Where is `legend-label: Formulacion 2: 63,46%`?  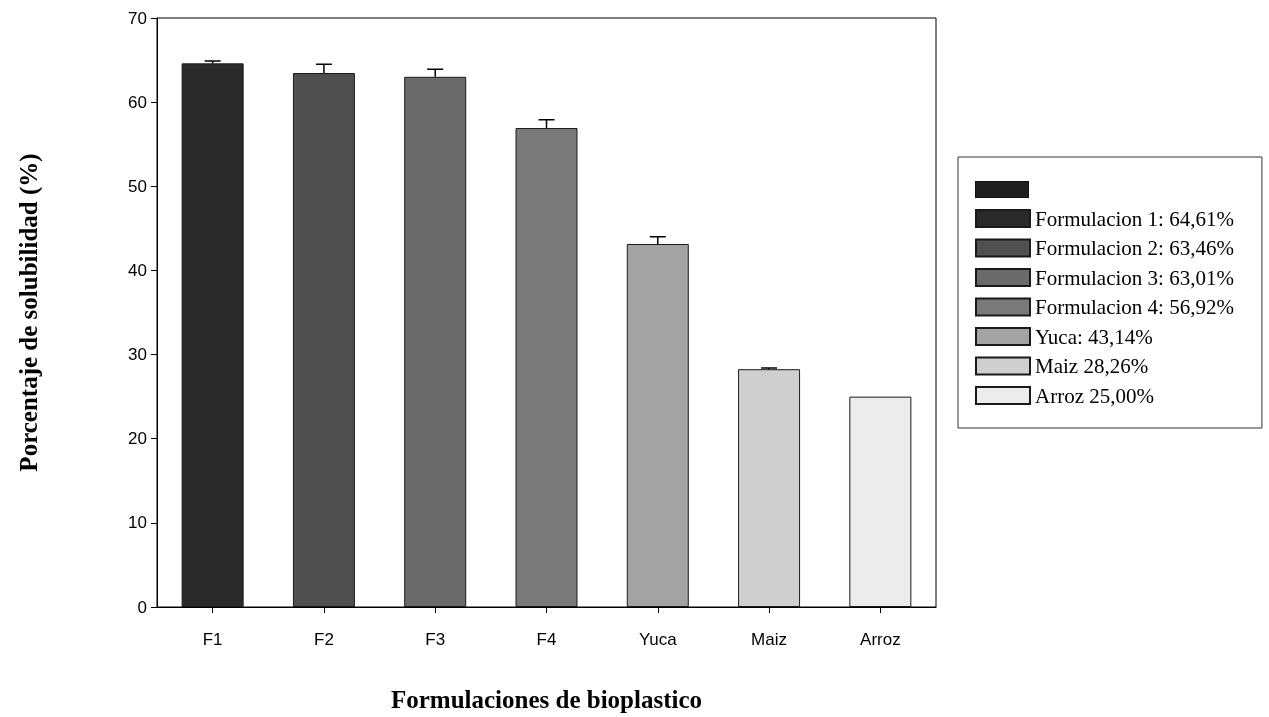 legend-label: Formulacion 2: 63,46% is located at coordinates (1134, 248).